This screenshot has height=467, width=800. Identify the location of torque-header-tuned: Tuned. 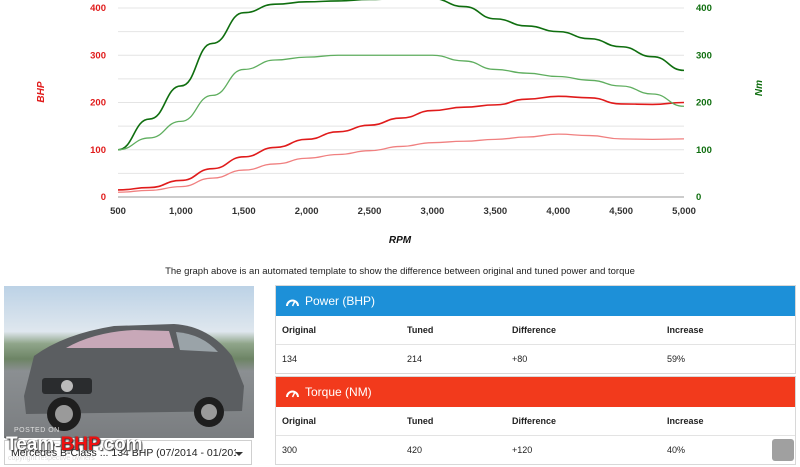
(453, 421).